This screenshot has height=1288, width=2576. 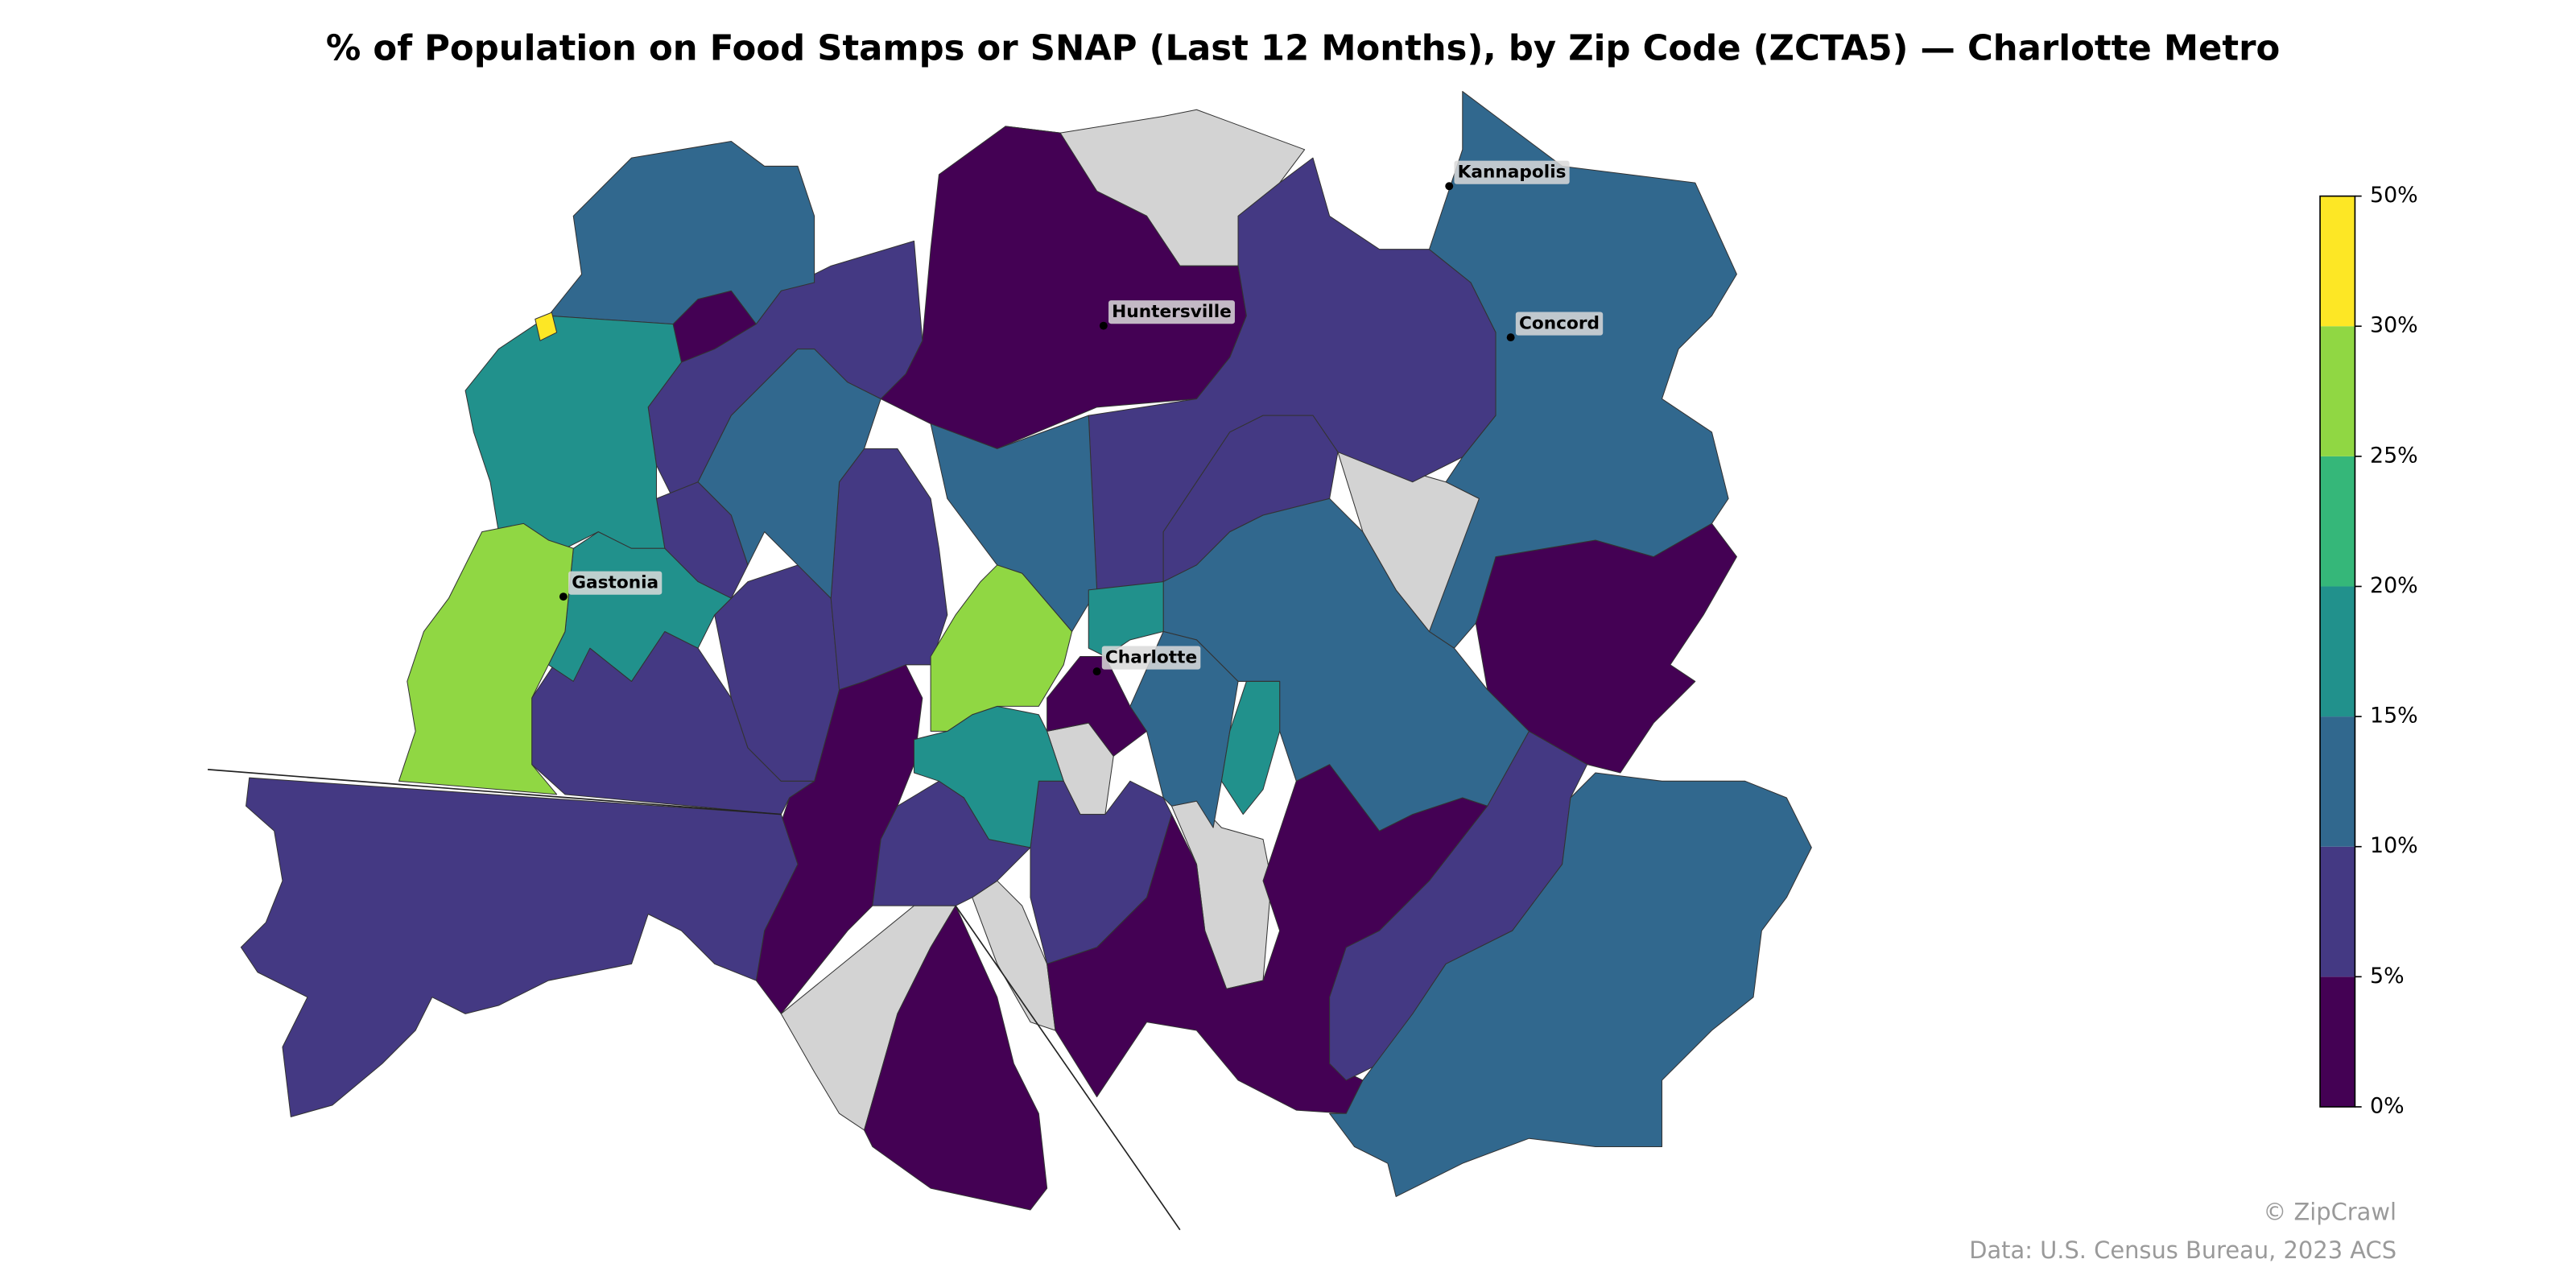 What do you see at coordinates (2387, 1105) in the screenshot?
I see `colorbar-tick-label: 0%` at bounding box center [2387, 1105].